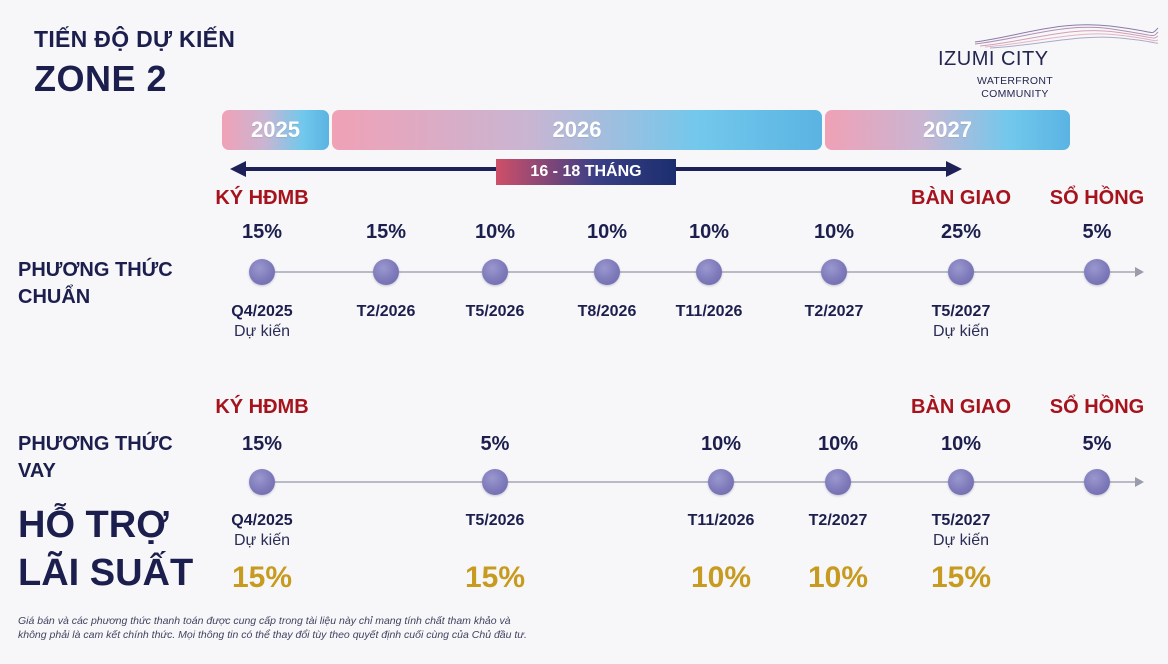 The width and height of the screenshot is (1168, 664). What do you see at coordinates (262, 198) in the screenshot?
I see `milestone-sign-1: KÝ HĐMB` at bounding box center [262, 198].